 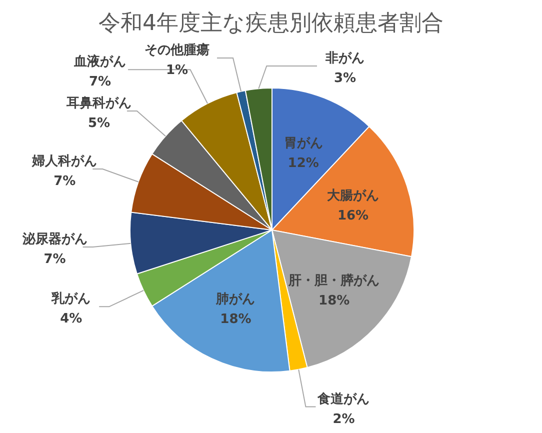 I want to click on slice-label: 肺がん, so click(x=235, y=300).